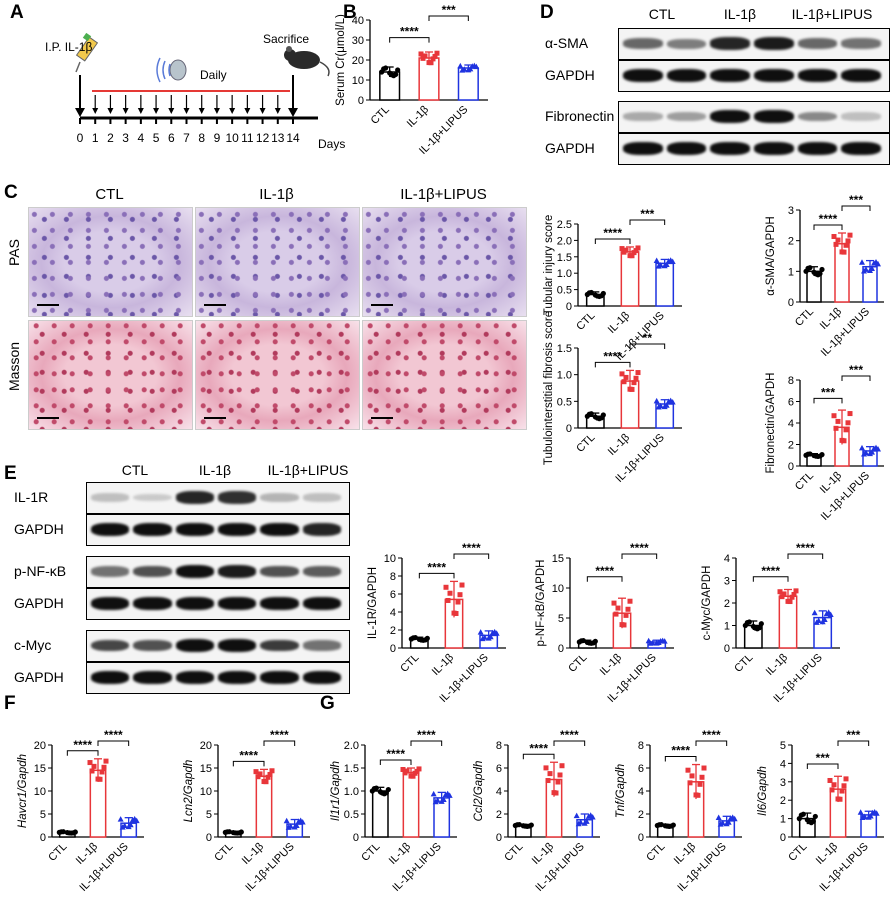  I want to click on y-tick-label: 5, so click(783, 746).